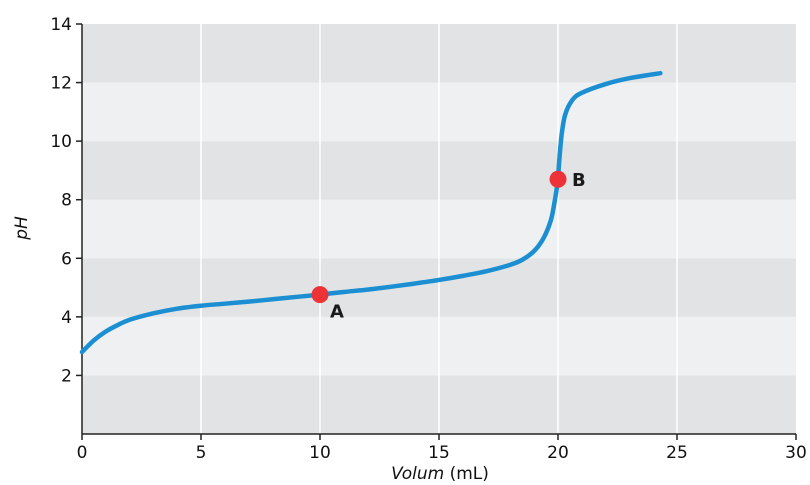  Describe the element at coordinates (417, 474) in the screenshot. I see `x-axis-title-italic: Volum` at that location.